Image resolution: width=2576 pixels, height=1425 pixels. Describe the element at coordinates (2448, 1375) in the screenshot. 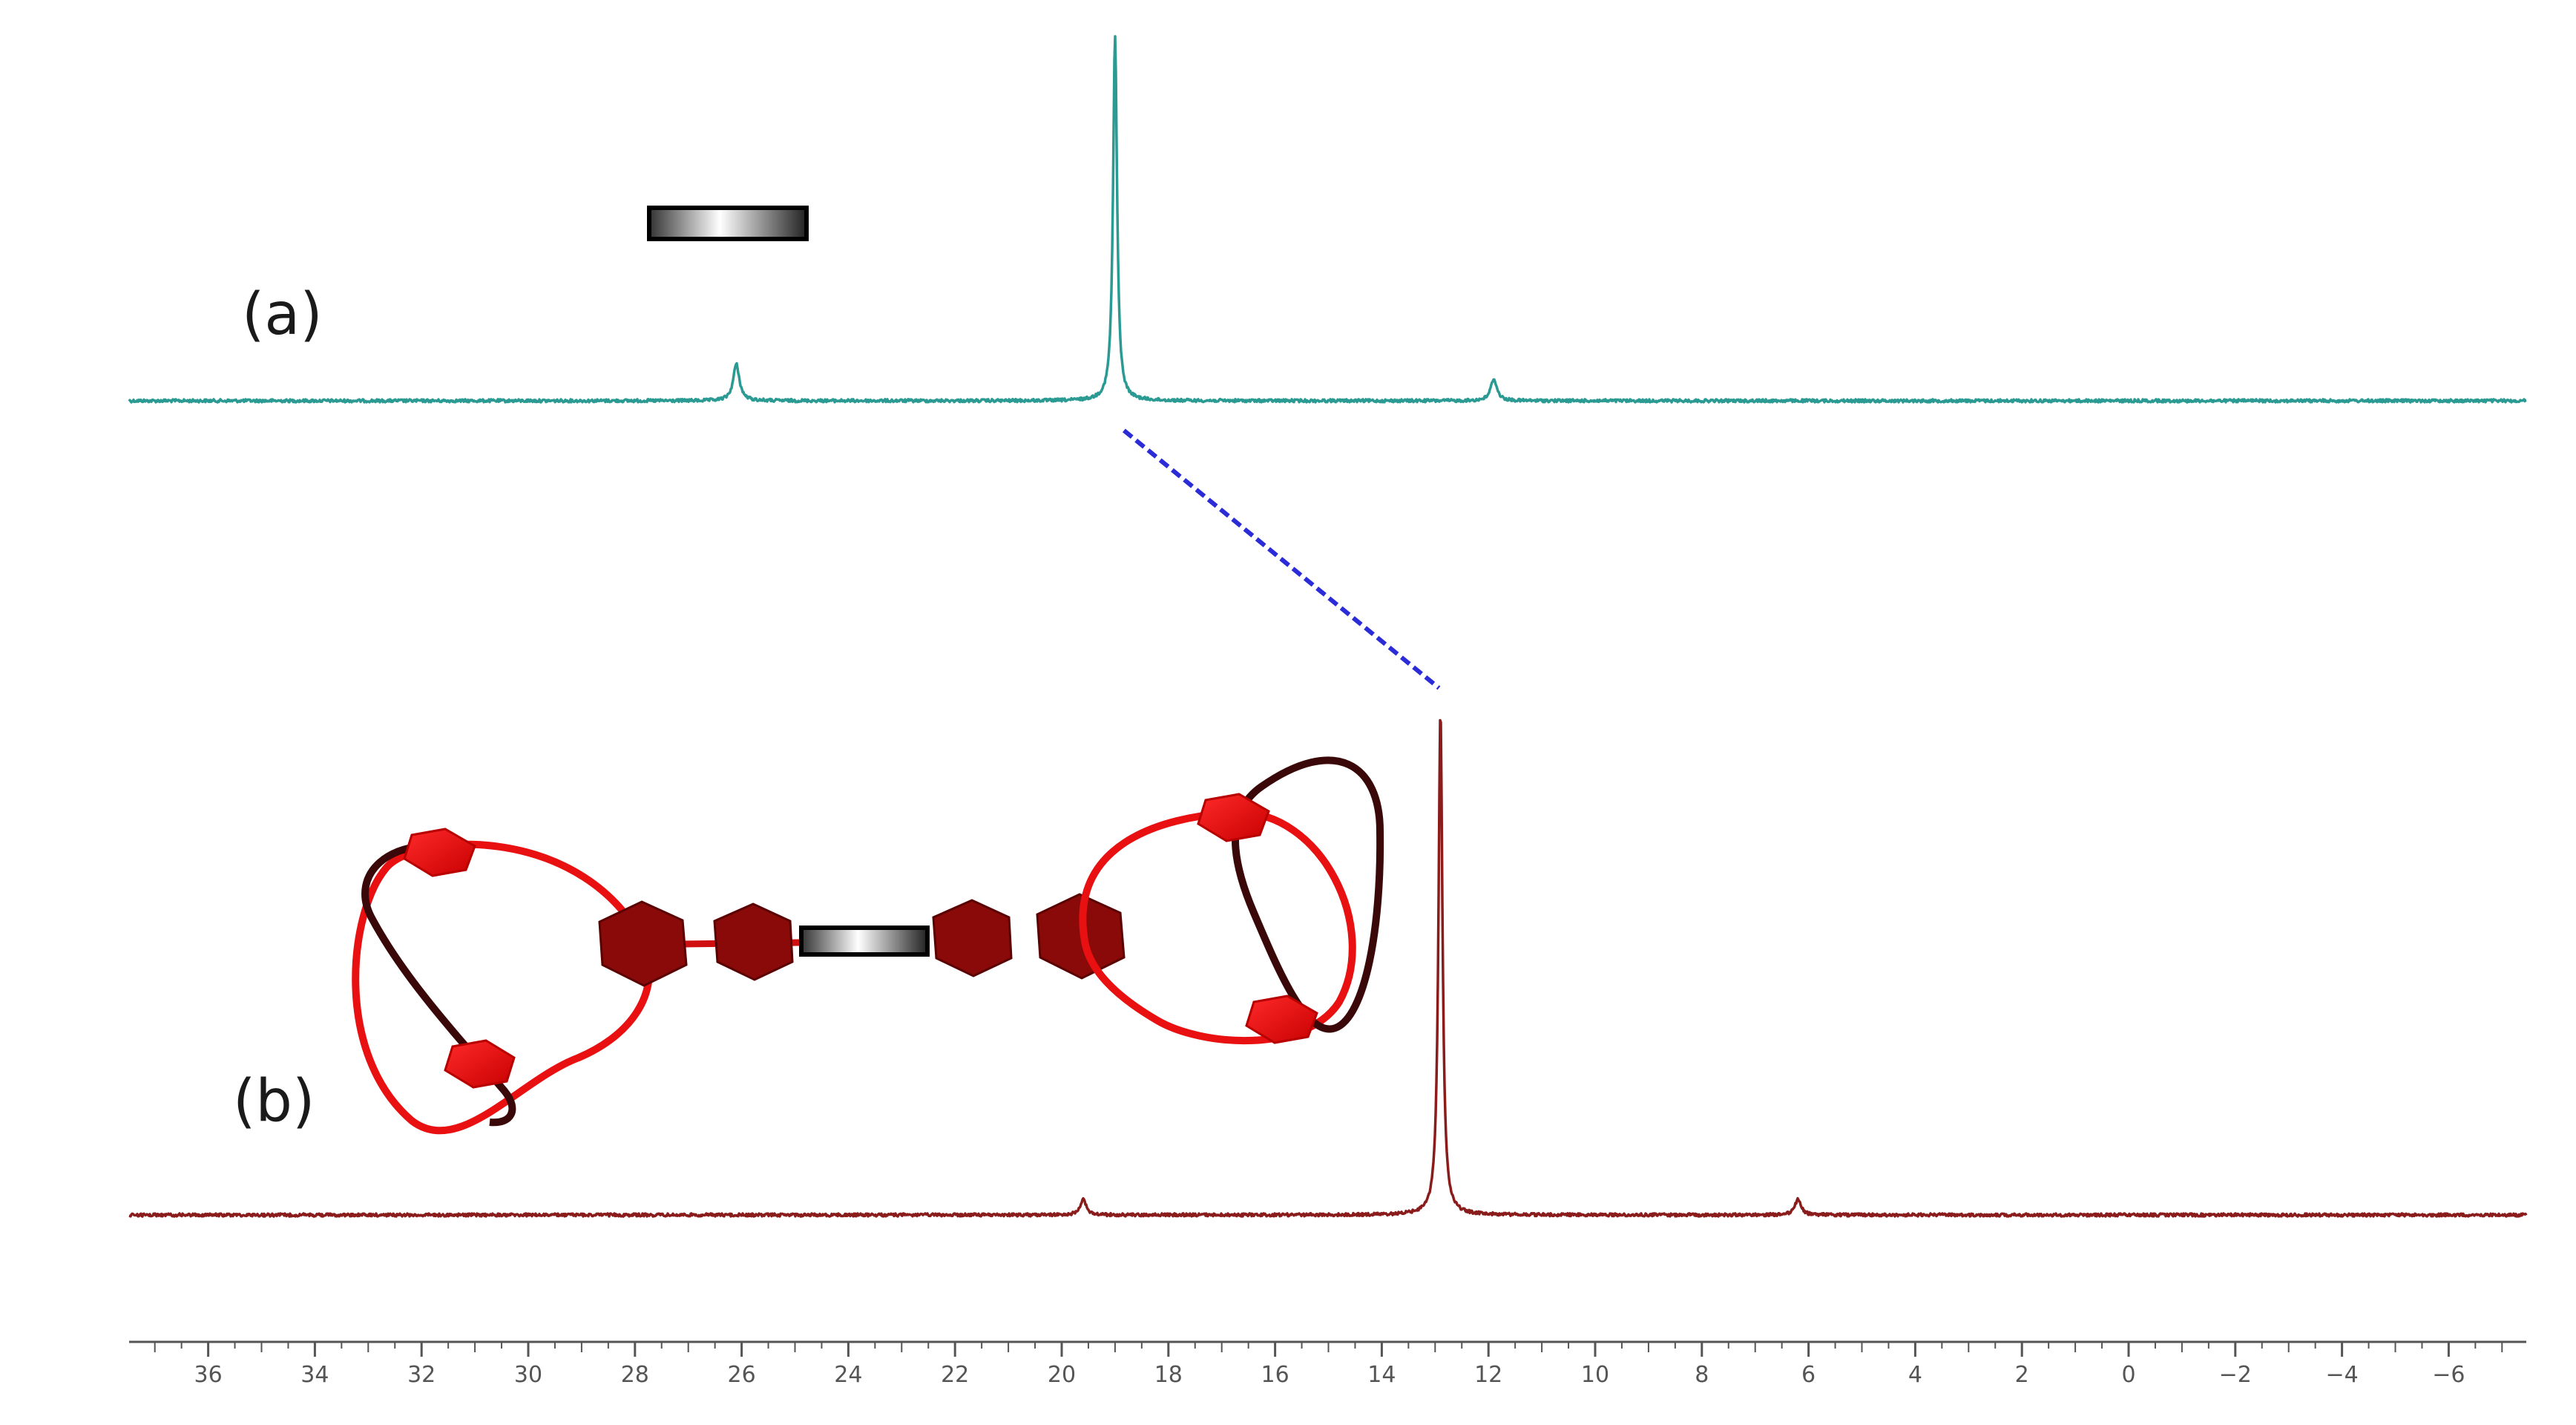

I see `x-tick-label: −6` at that location.